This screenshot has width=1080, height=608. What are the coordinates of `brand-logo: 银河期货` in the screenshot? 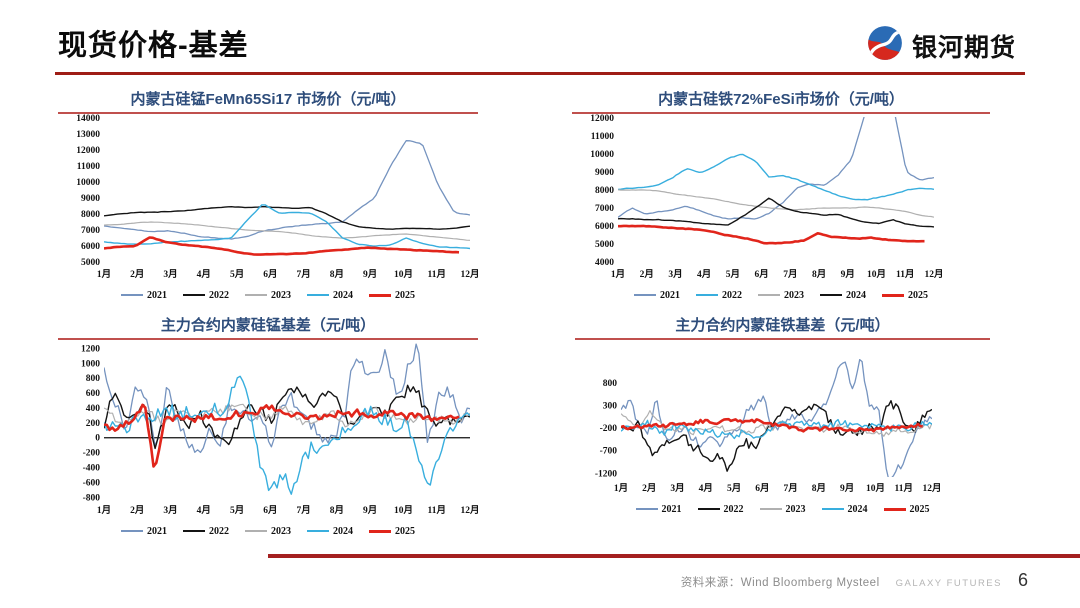 It's located at (941, 45).